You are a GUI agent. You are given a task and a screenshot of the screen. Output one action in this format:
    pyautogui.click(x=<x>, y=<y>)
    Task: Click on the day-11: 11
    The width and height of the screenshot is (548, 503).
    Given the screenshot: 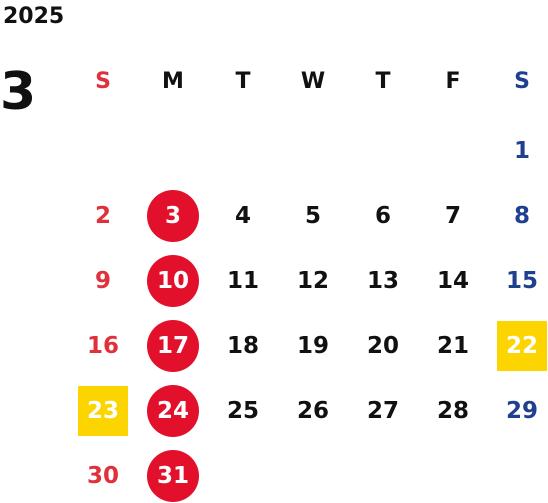 What is the action you would take?
    pyautogui.click(x=242, y=281)
    